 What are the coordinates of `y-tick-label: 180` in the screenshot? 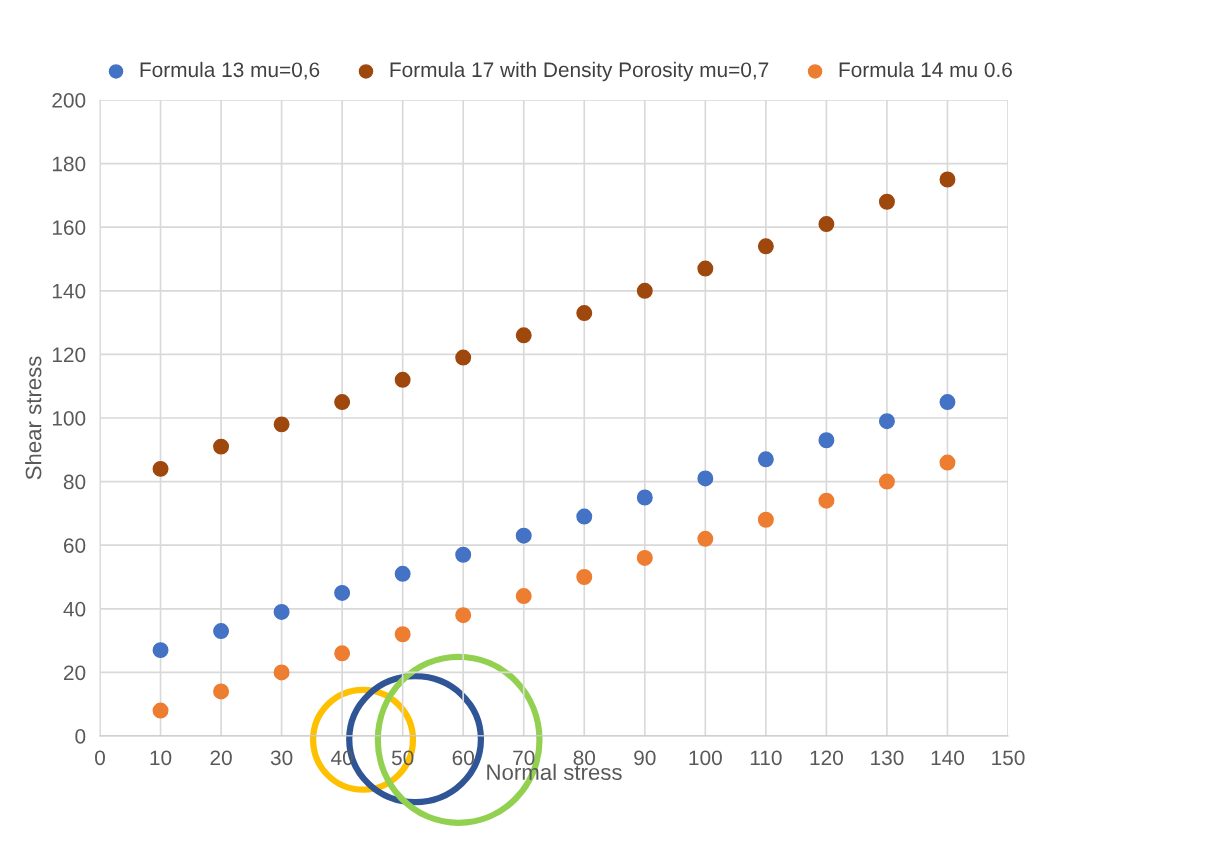 It's located at (69, 164).